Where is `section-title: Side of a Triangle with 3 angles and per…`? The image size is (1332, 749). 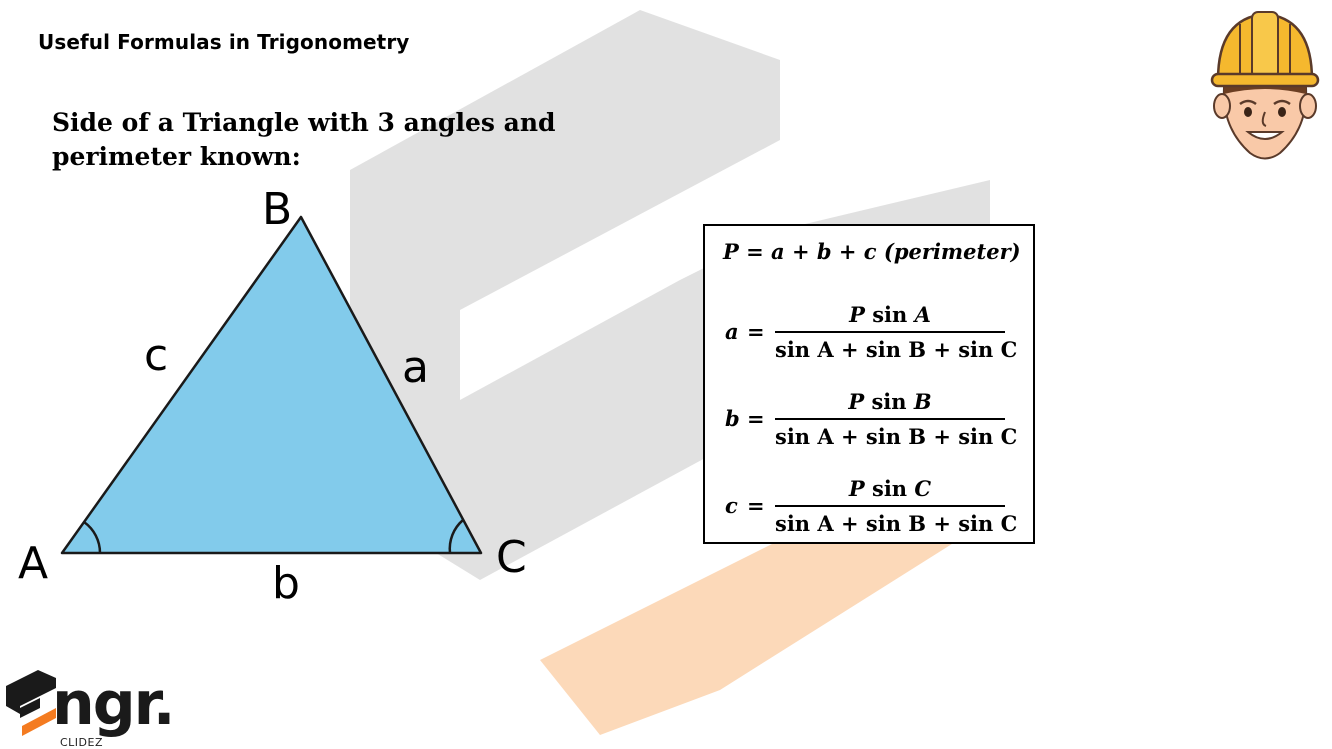
section-title: Side of a Triangle with 3 angles and per… is located at coordinates (304, 139).